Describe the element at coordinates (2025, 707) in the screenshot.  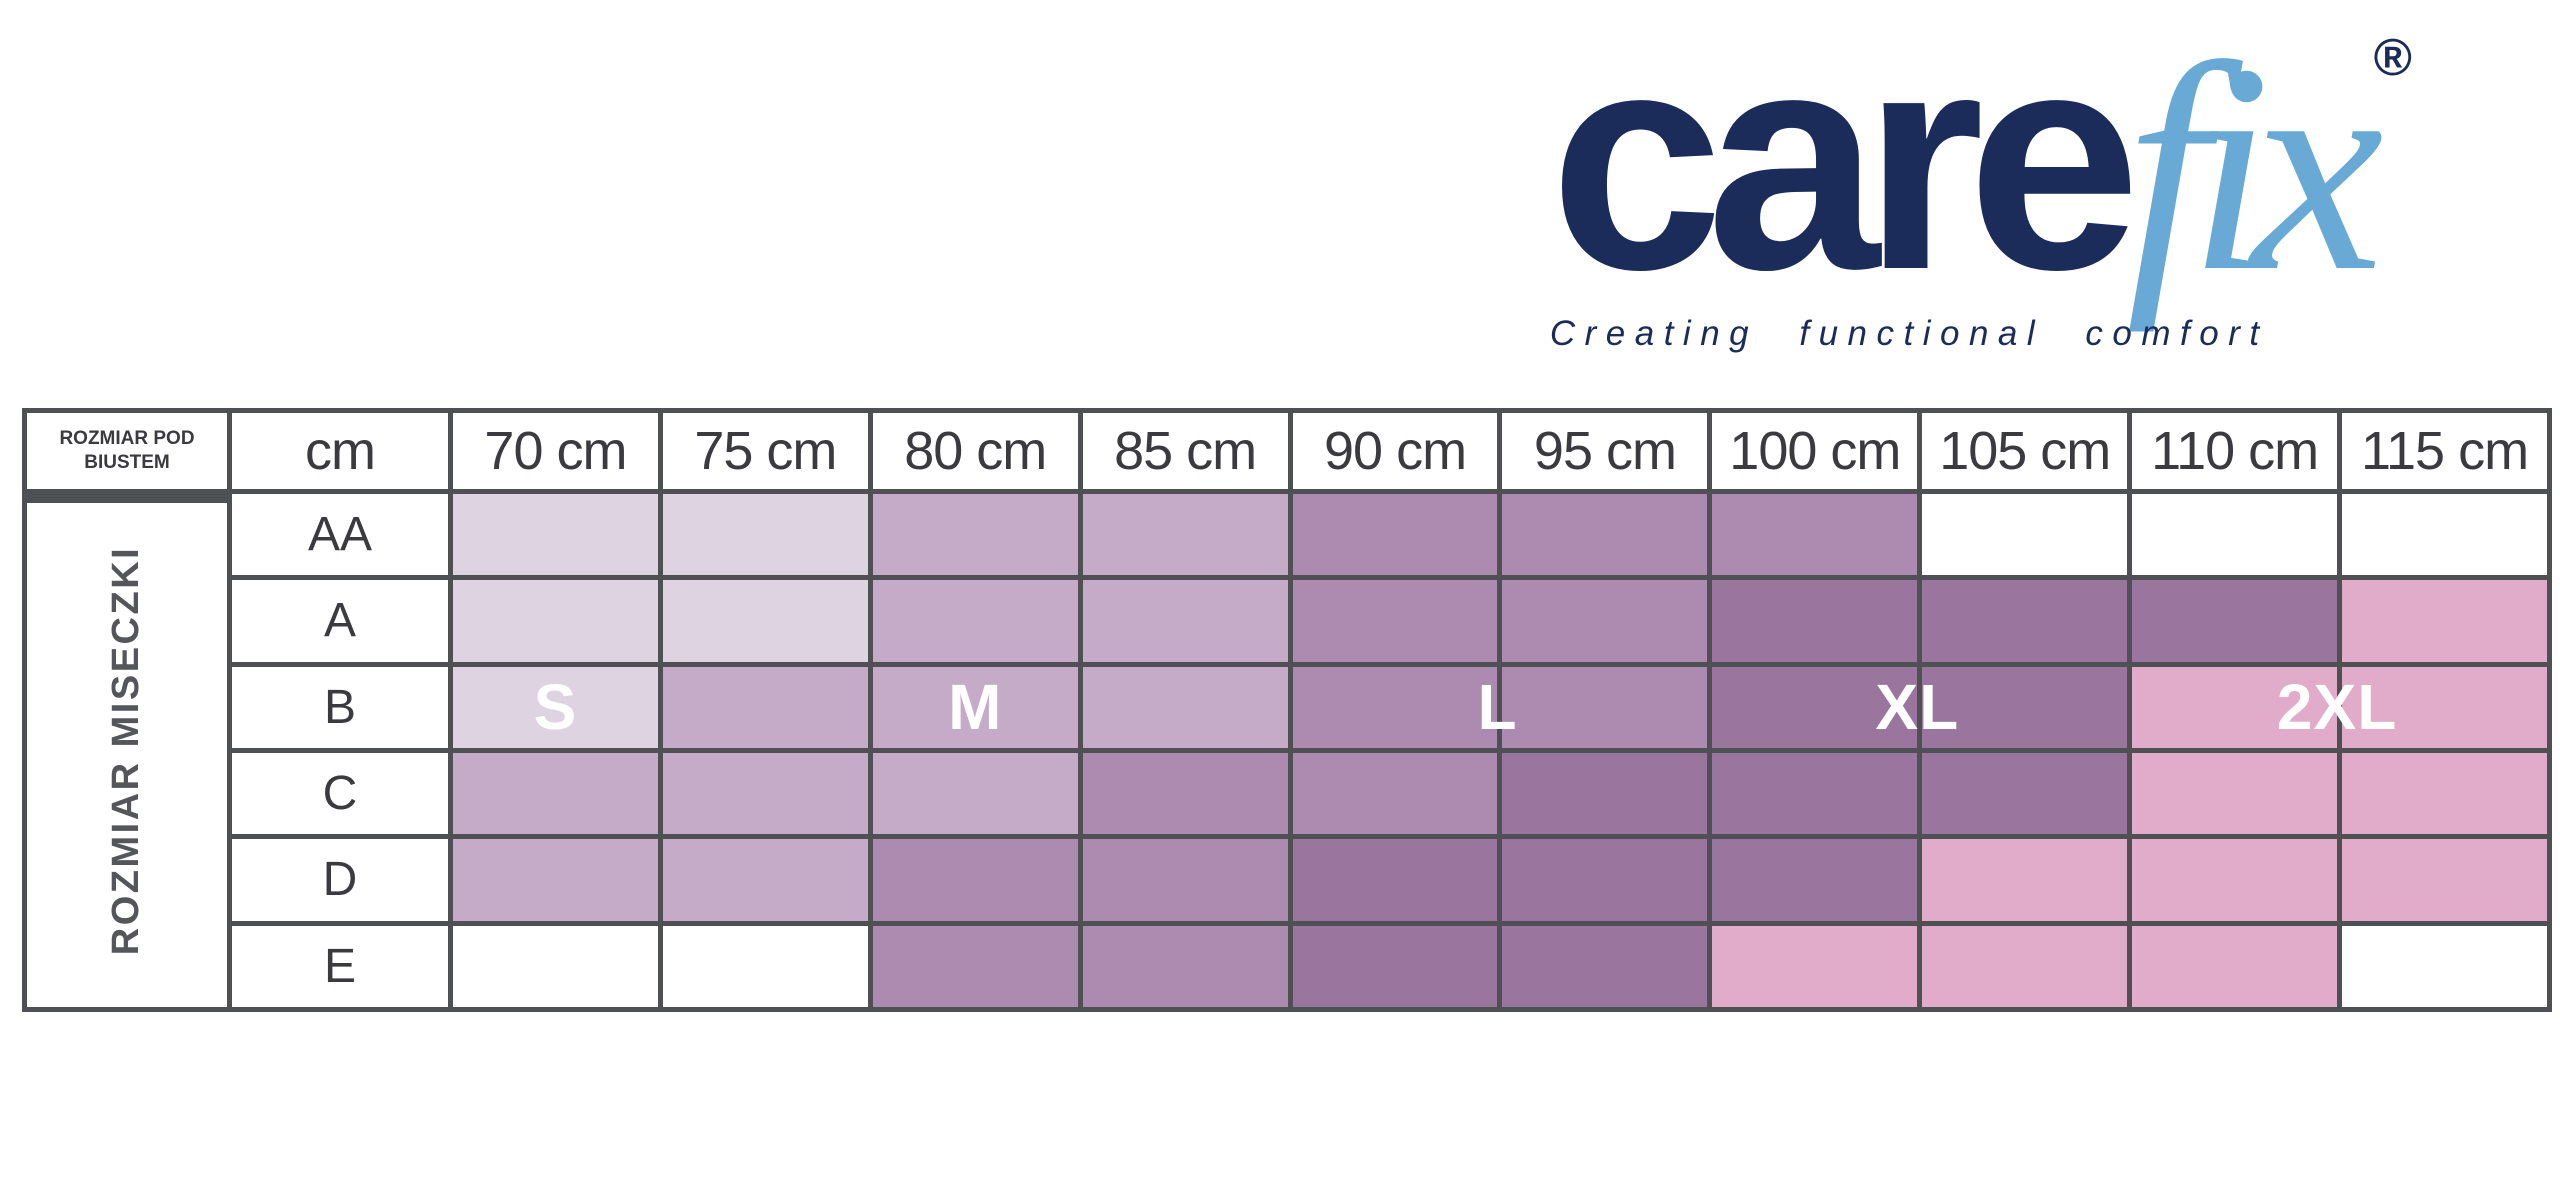
I see `size-cell-B-105cm` at that location.